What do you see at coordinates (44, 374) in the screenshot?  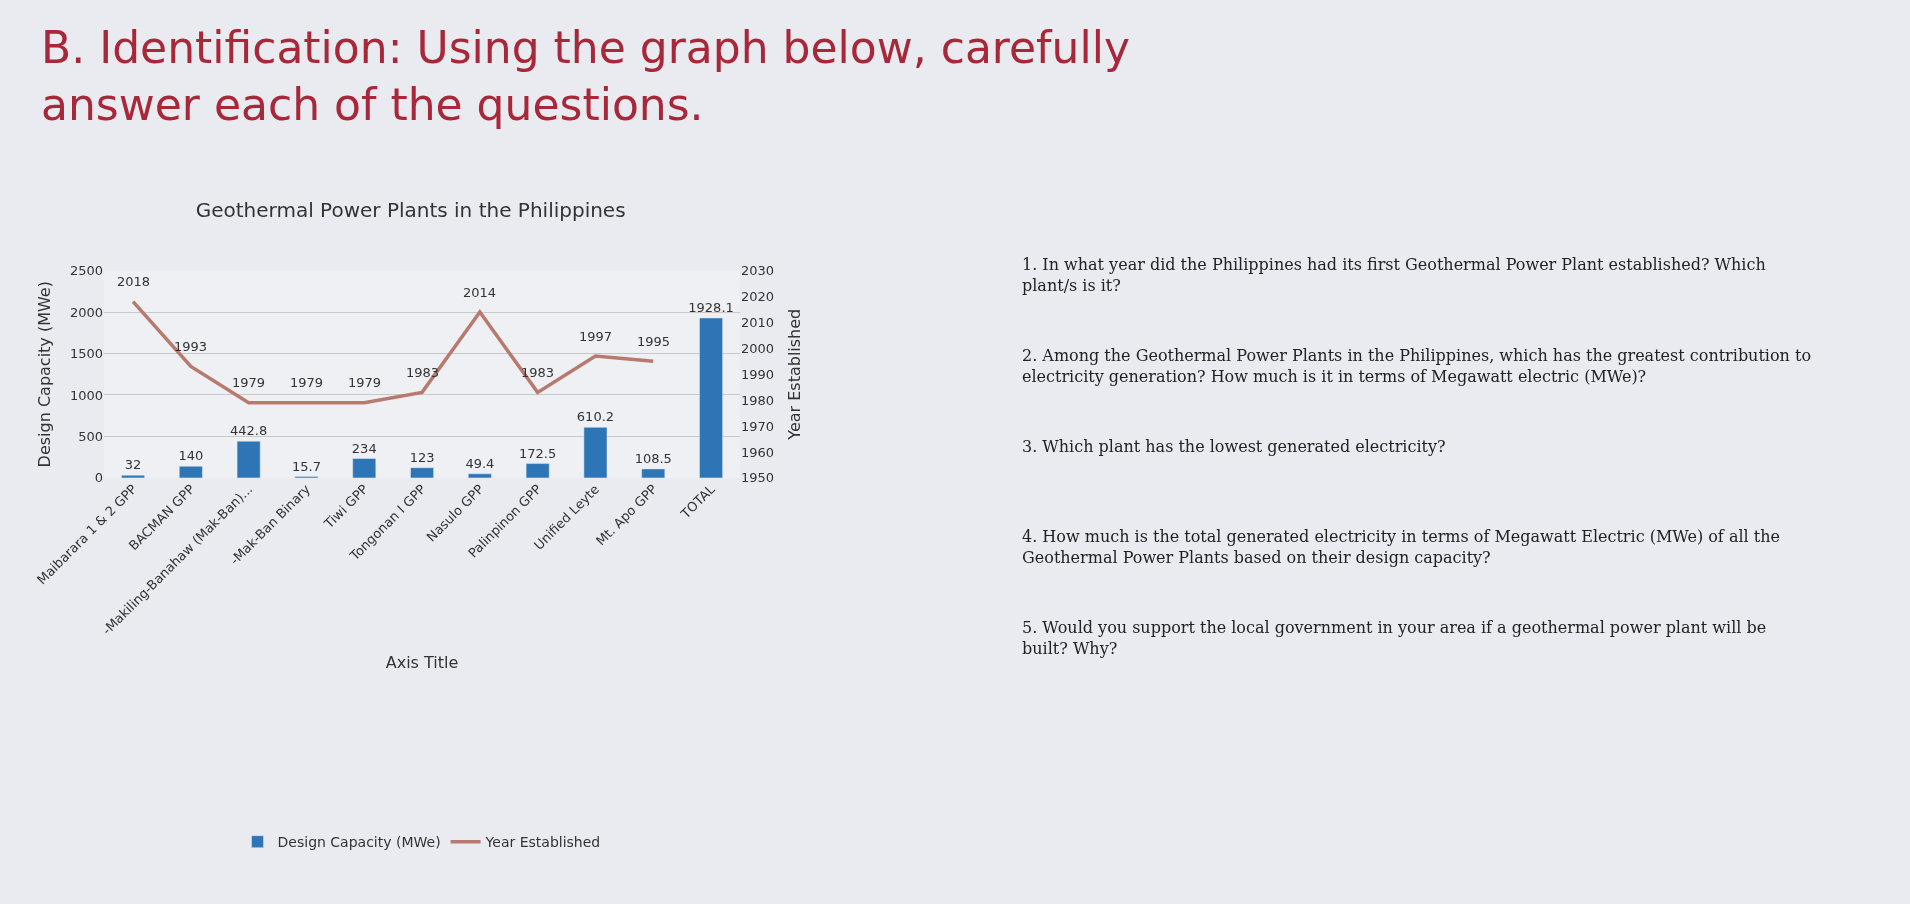 I see `y-axis-title: Design Capacity (MWe)` at bounding box center [44, 374].